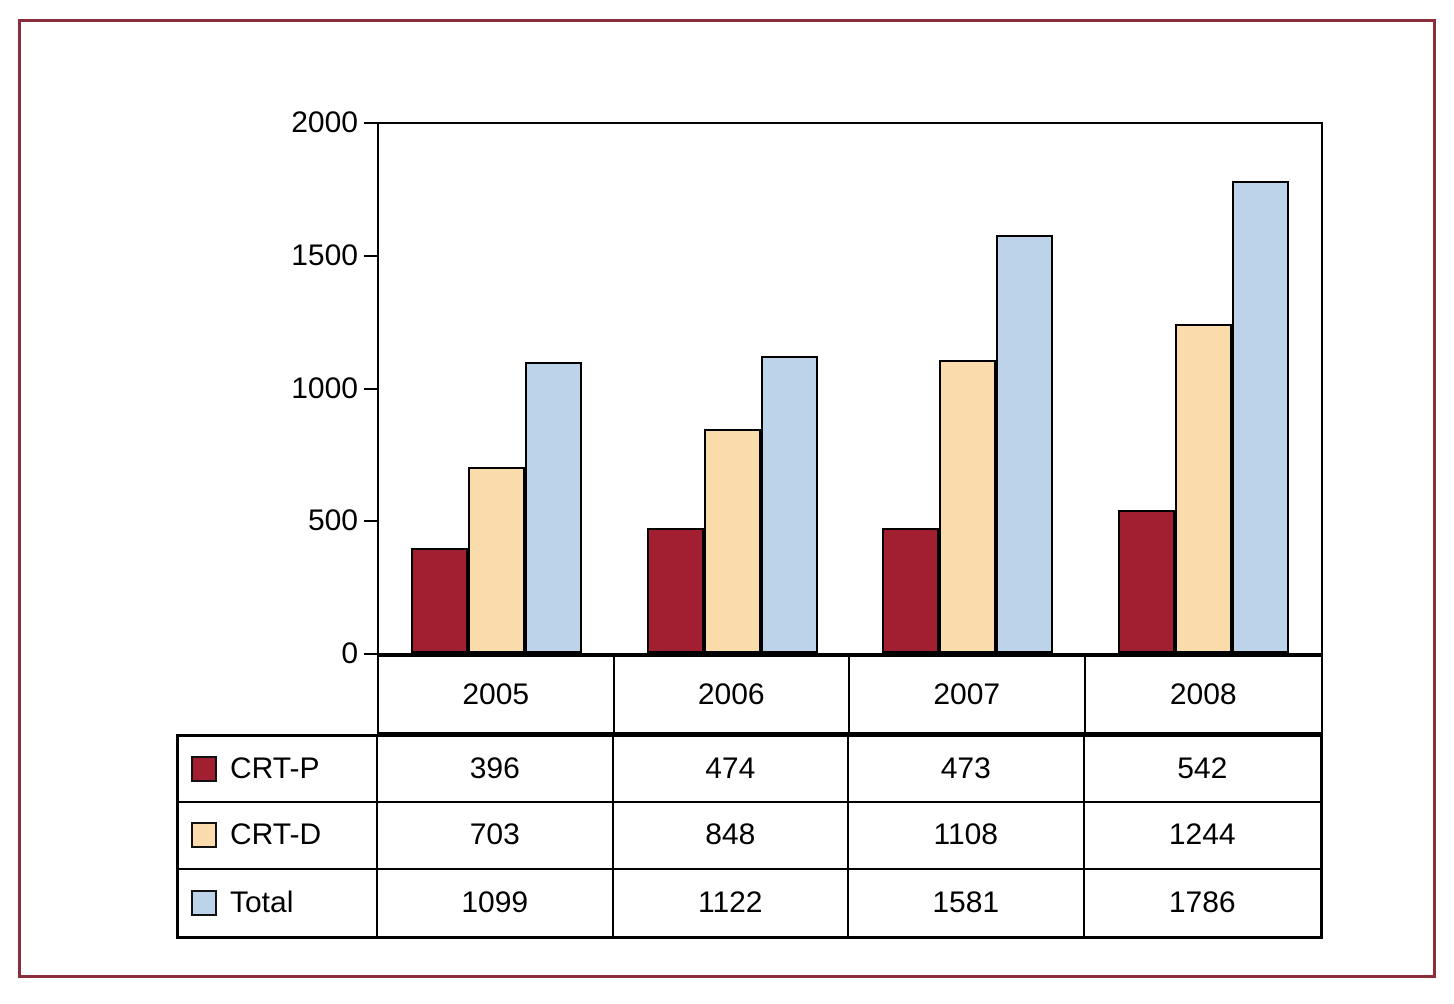 Image resolution: width=1454 pixels, height=1004 pixels. Describe the element at coordinates (967, 506) in the screenshot. I see `bar-crt-d-2007` at that location.